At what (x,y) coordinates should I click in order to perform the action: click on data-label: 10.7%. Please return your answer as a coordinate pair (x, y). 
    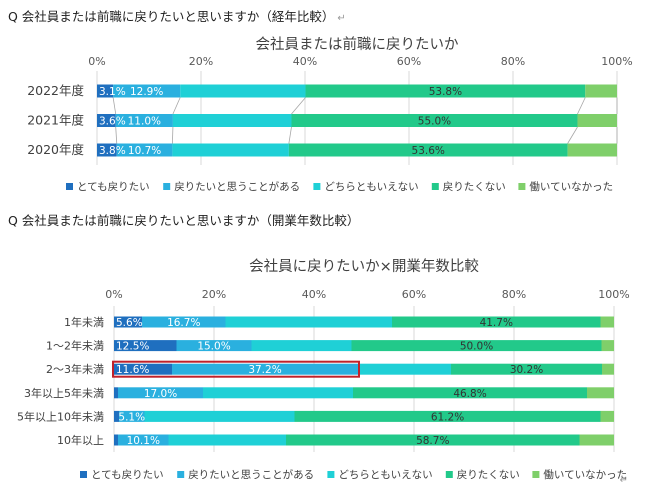
    Looking at the image, I should click on (144, 151).